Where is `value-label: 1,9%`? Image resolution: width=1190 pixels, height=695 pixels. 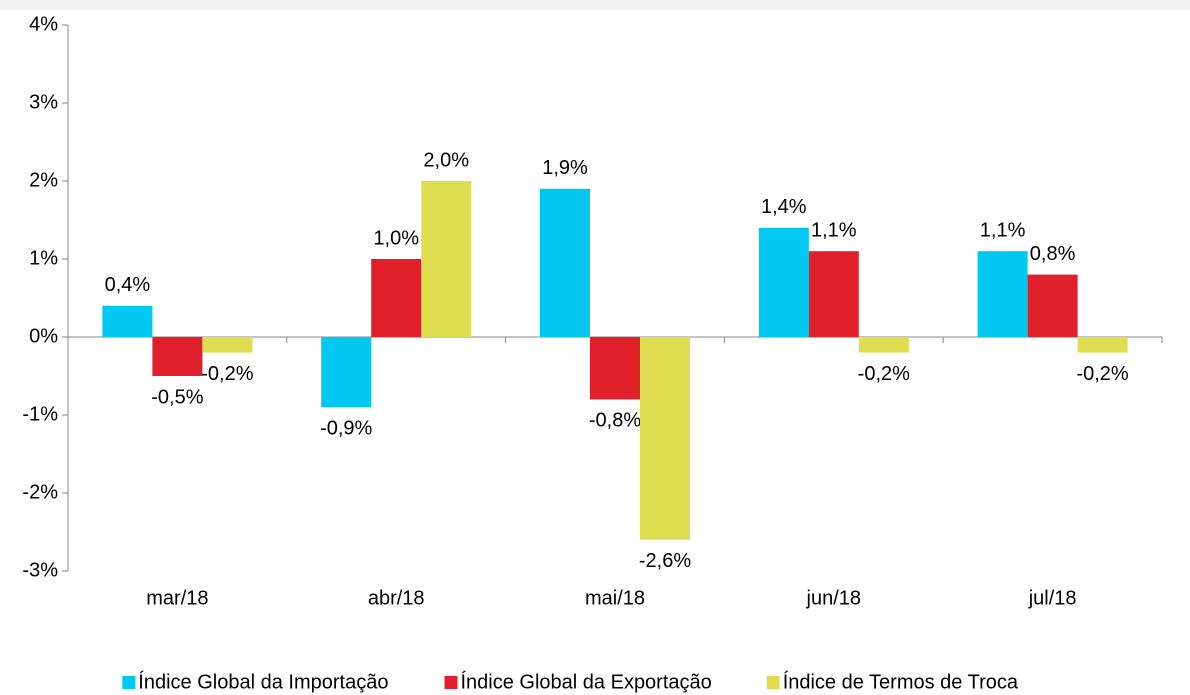
value-label: 1,9% is located at coordinates (565, 168).